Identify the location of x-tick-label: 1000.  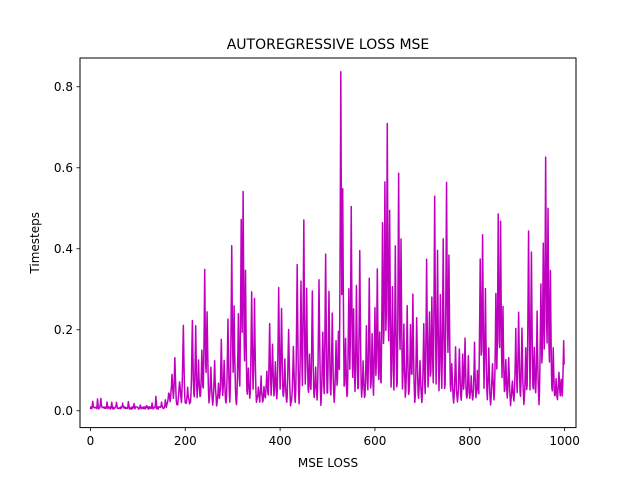
(564, 441).